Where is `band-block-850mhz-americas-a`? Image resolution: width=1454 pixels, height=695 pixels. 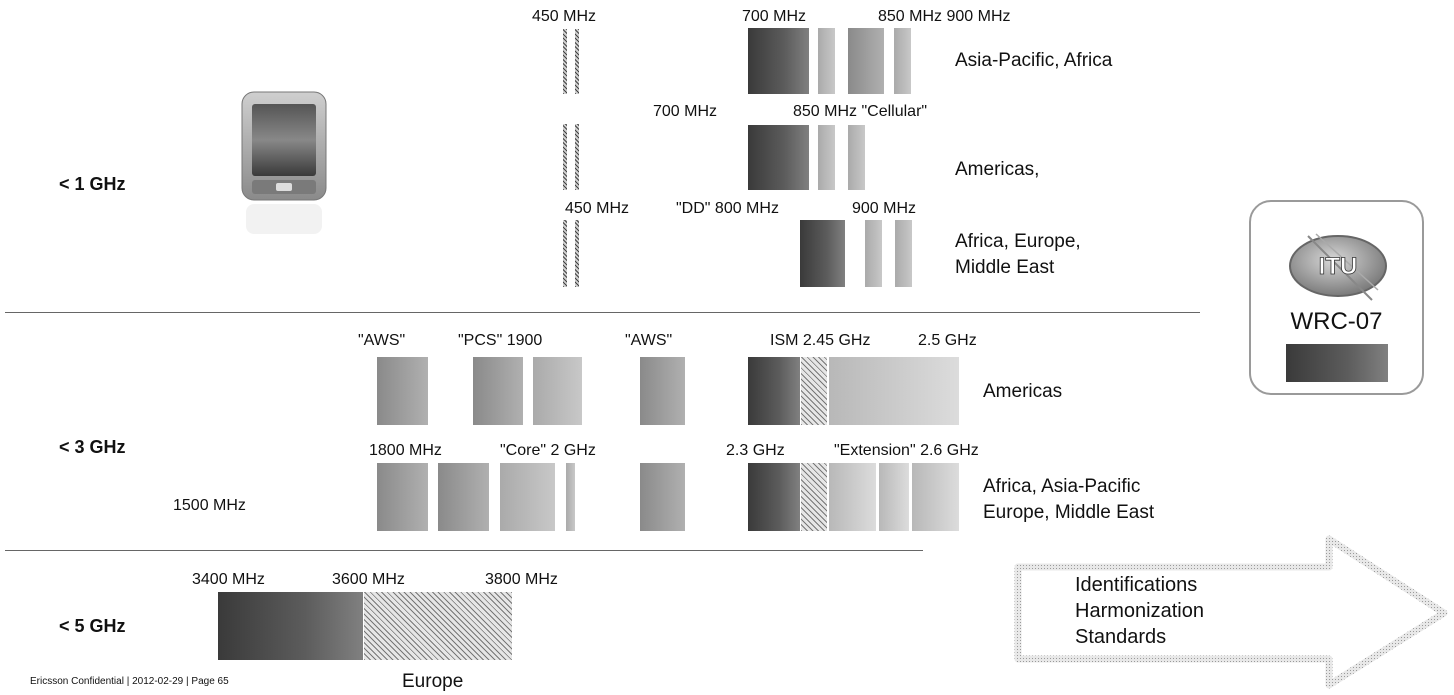
band-block-850mhz-americas-a is located at coordinates (826, 157).